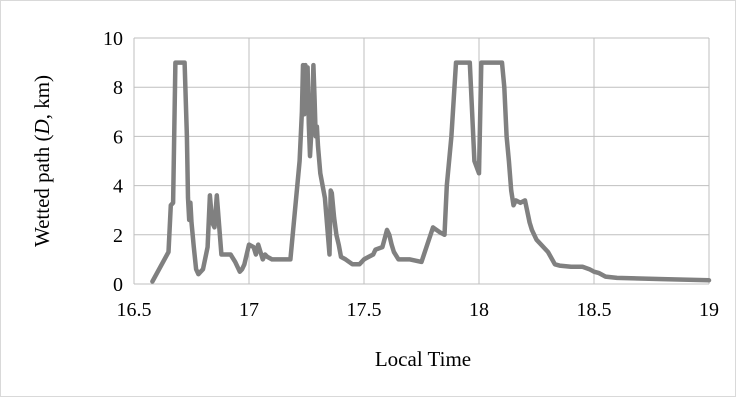 The height and width of the screenshot is (399, 737). Describe the element at coordinates (134, 310) in the screenshot. I see `x-tick-label: 16.5` at that location.